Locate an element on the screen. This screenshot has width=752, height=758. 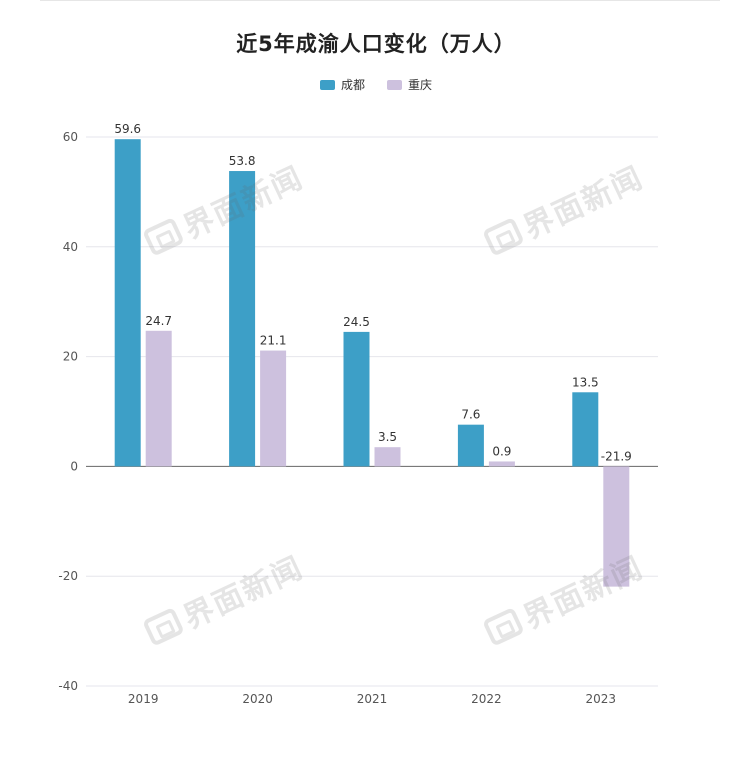
legend-swatch-chongqing is located at coordinates (394, 84).